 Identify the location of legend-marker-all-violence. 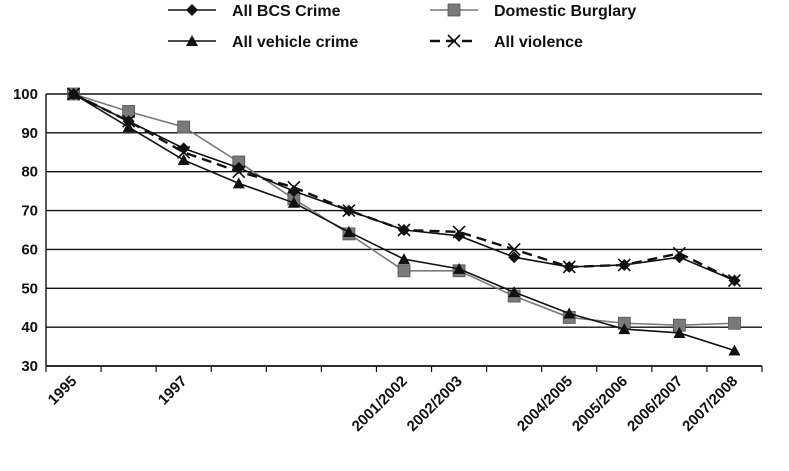
(454, 41).